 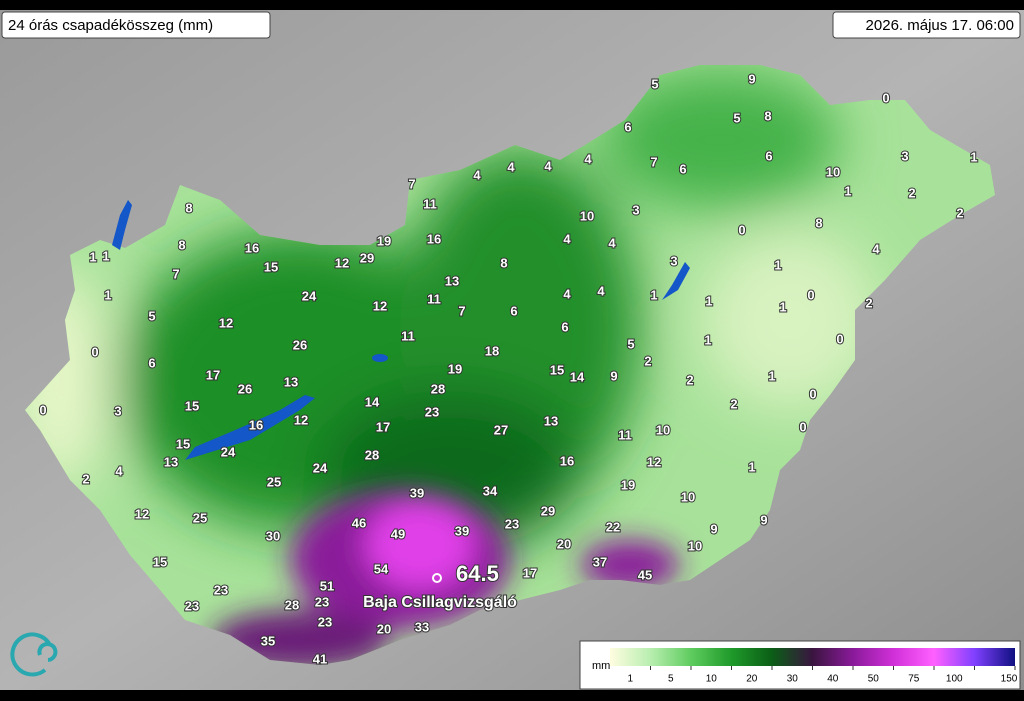 What do you see at coordinates (437, 578) in the screenshot?
I see `max-marker` at bounding box center [437, 578].